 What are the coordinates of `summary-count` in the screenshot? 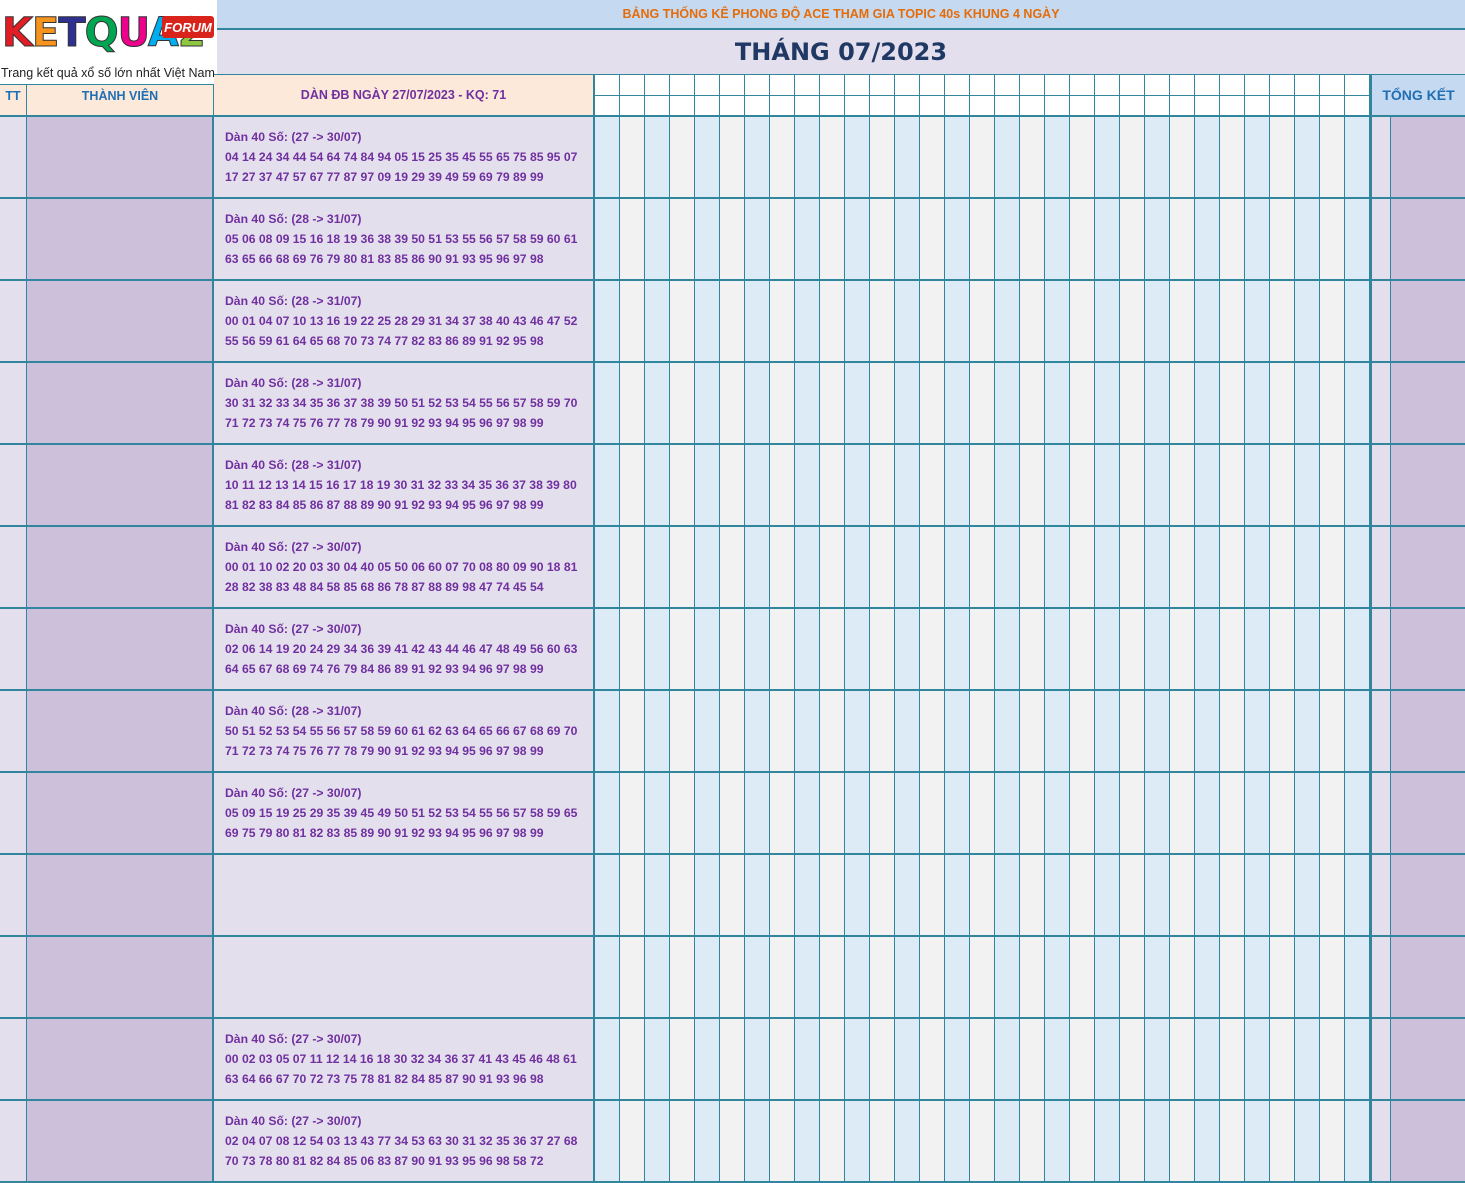 It's located at (1380, 322).